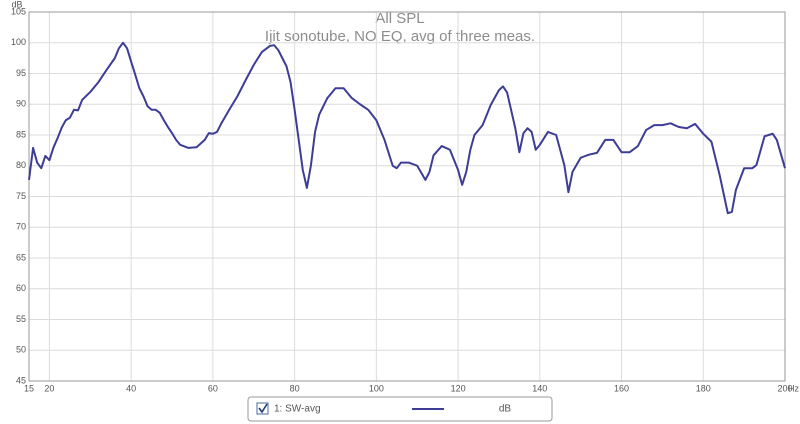 This screenshot has width=800, height=424. Describe the element at coordinates (21, 196) in the screenshot. I see `y-tick-label: 75` at that location.